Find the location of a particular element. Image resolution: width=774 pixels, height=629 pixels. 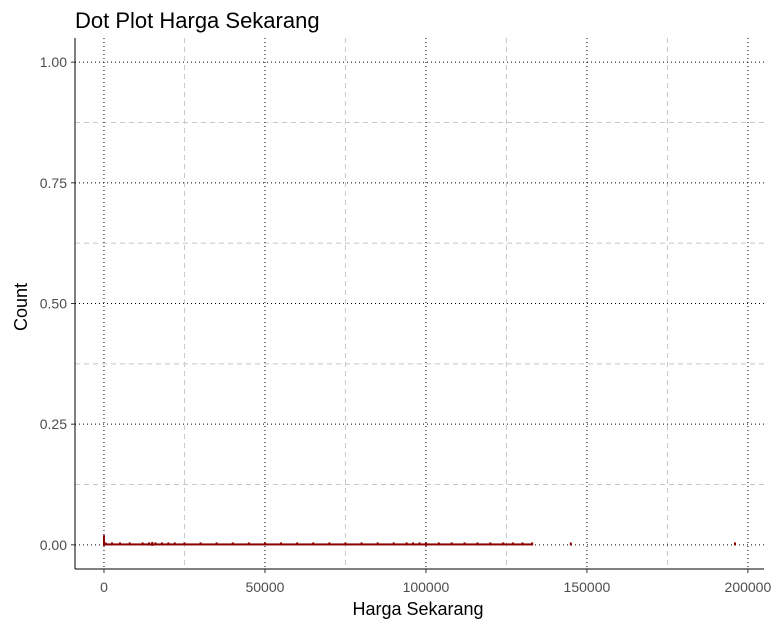

y-axis-title: Count is located at coordinates (21, 307).